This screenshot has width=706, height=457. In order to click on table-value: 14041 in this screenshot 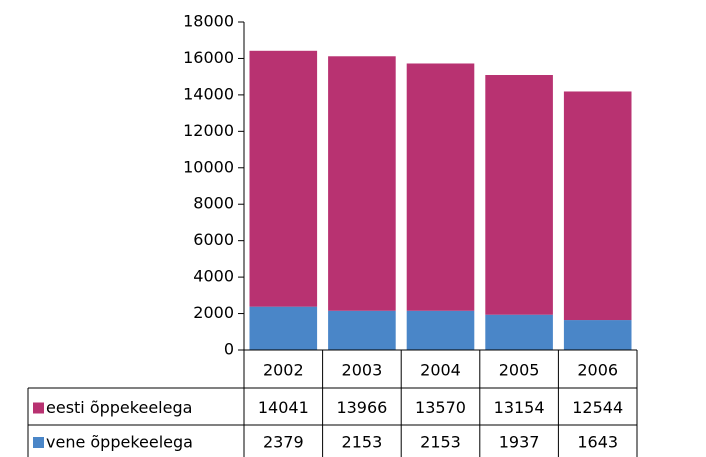, I will do `click(283, 407)`.